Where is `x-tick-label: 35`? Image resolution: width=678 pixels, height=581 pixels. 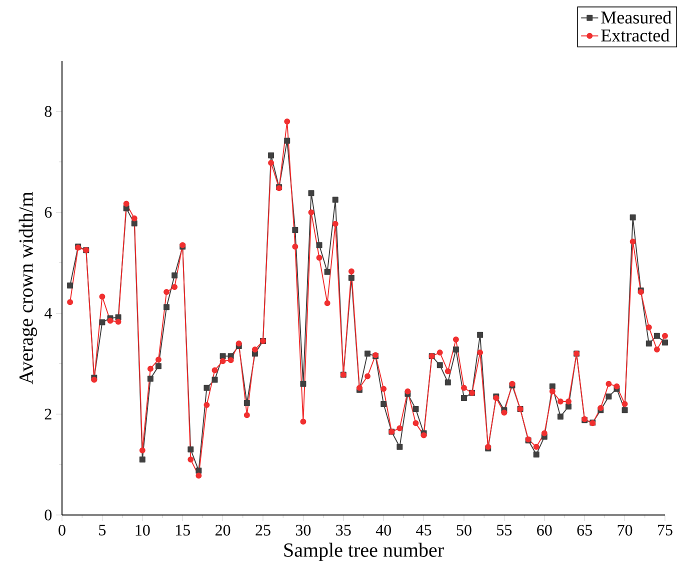 x-tick-label: 35 is located at coordinates (343, 530).